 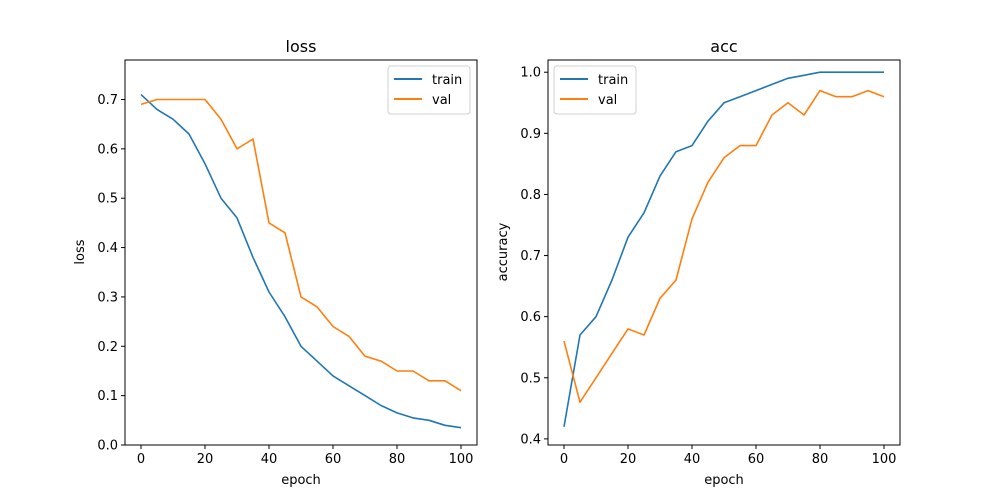 I want to click on y-tick-label: 0.3, so click(x=107, y=297).